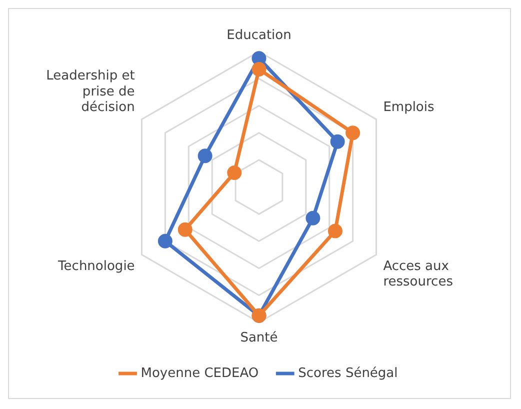 This screenshot has height=409, width=521. What do you see at coordinates (259, 36) in the screenshot?
I see `spoke-label: Education` at bounding box center [259, 36].